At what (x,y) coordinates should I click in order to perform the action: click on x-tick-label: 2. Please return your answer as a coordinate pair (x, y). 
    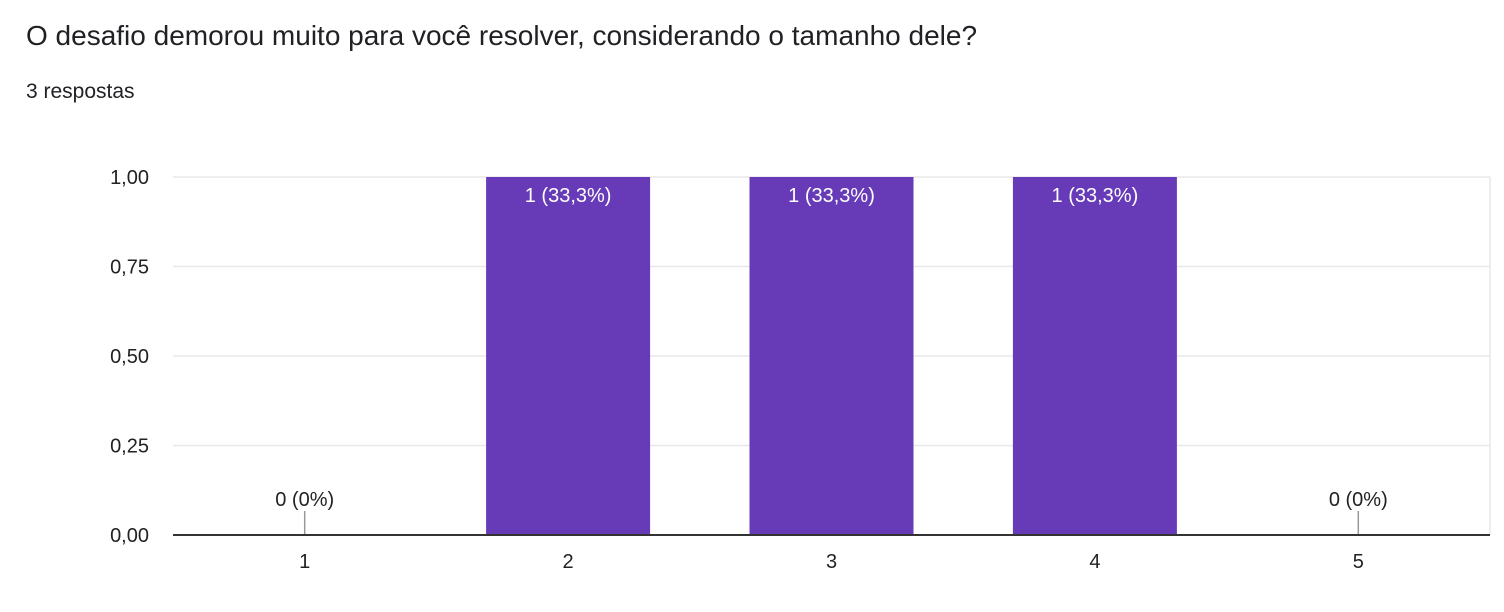
    Looking at the image, I should click on (568, 562).